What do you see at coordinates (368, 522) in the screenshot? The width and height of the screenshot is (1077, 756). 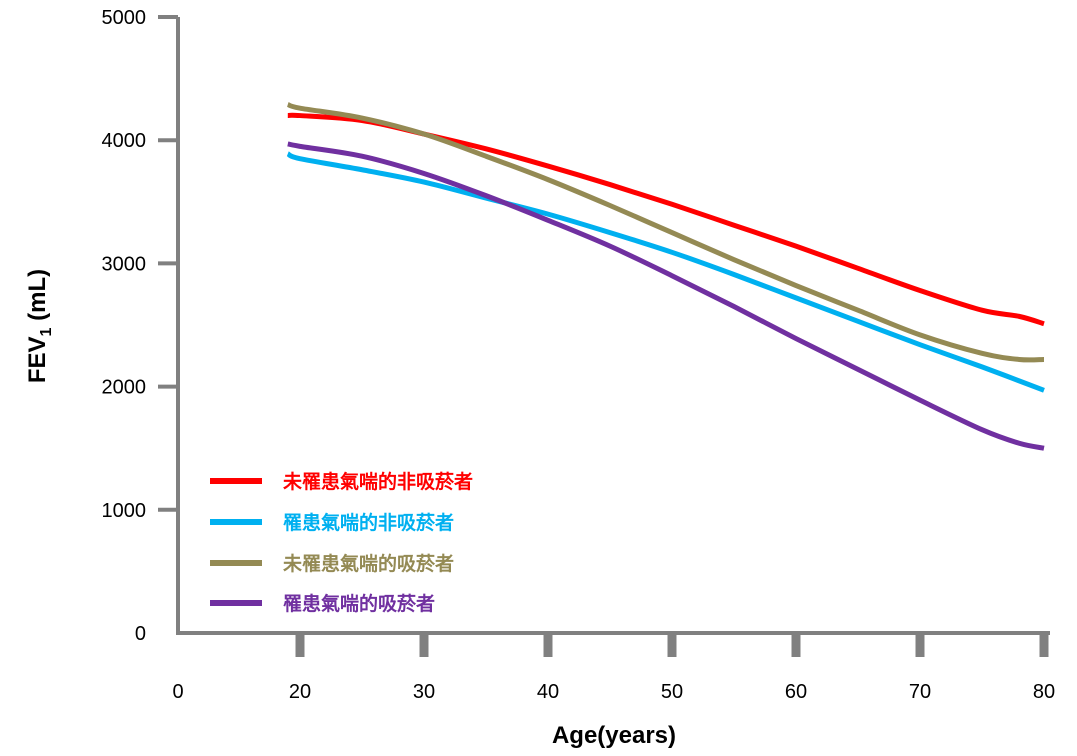 I see `legend-label-1: 罹患氣喘的非吸菸者` at bounding box center [368, 522].